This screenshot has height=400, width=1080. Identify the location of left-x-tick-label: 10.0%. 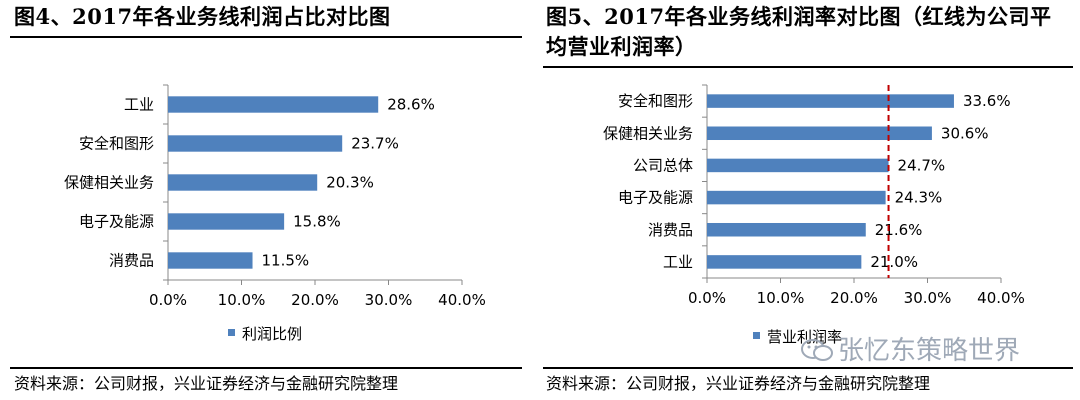
(242, 300).